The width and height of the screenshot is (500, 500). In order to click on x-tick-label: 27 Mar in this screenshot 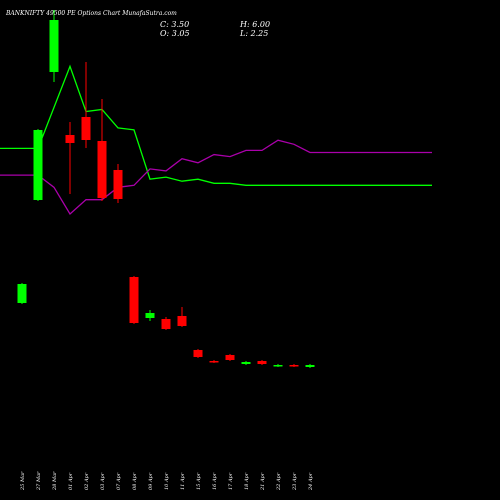, I will do `click(39, 481)`.